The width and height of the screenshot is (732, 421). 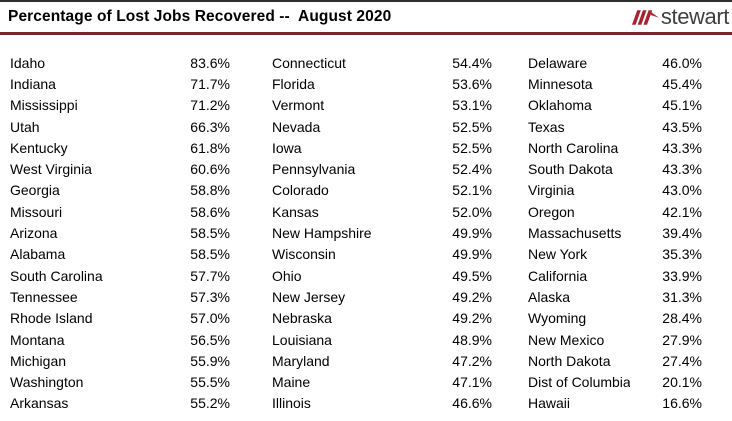 What do you see at coordinates (120, 339) in the screenshot?
I see `table-row: Montana 56.5%` at bounding box center [120, 339].